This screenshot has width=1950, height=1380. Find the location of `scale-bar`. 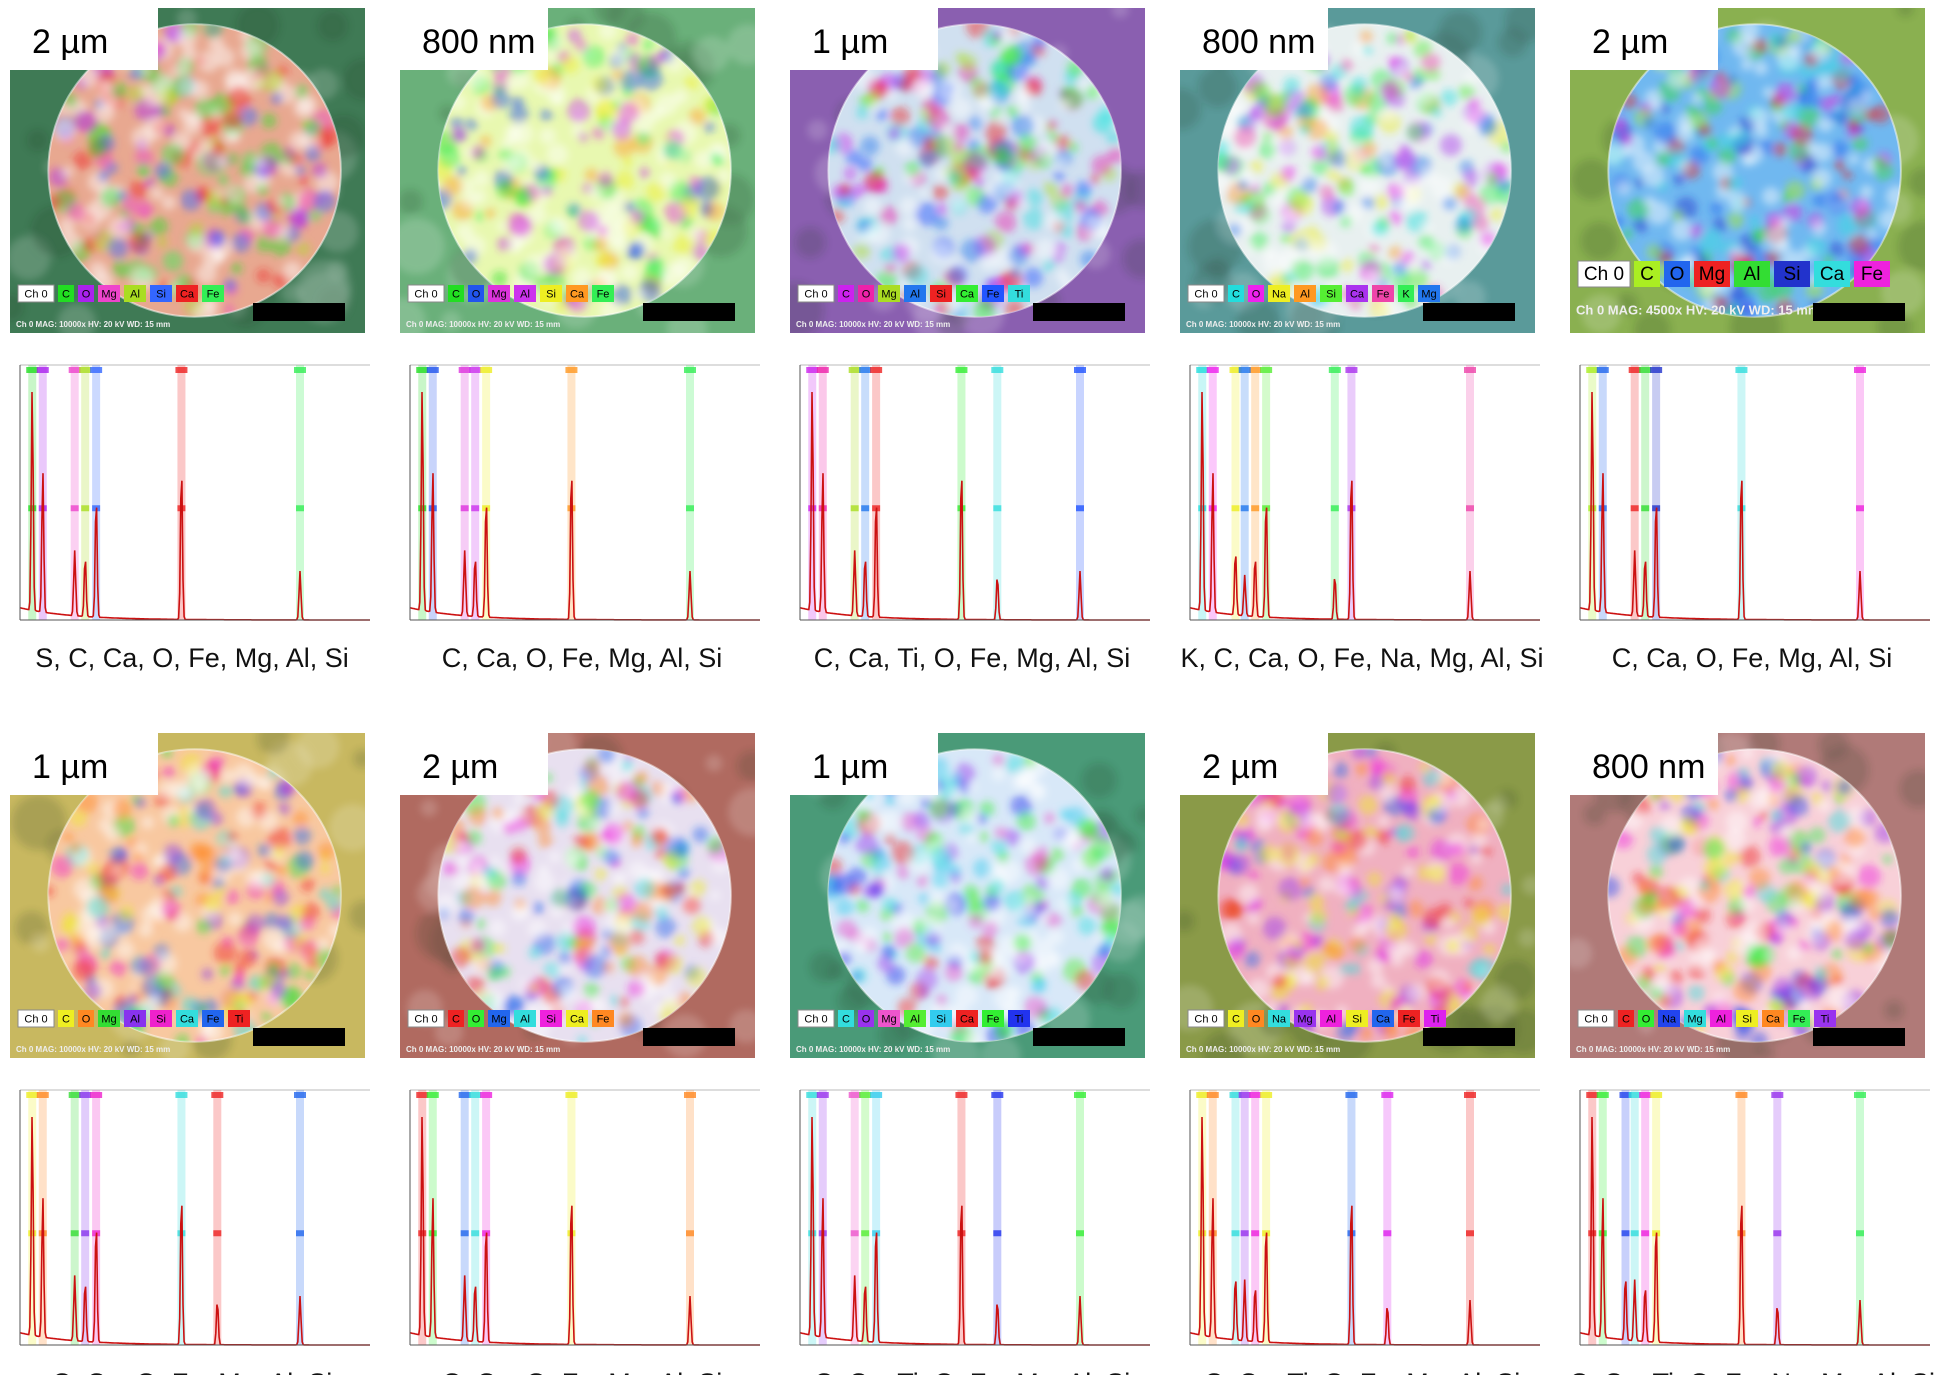

scale-bar is located at coordinates (1859, 312).